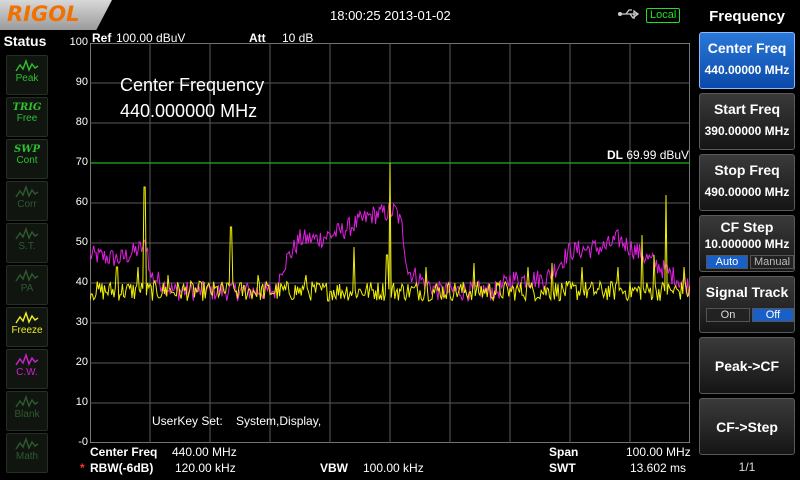  I want to click on stop-freq-button: Stop Freq 490.00000 MHz, so click(747, 182).